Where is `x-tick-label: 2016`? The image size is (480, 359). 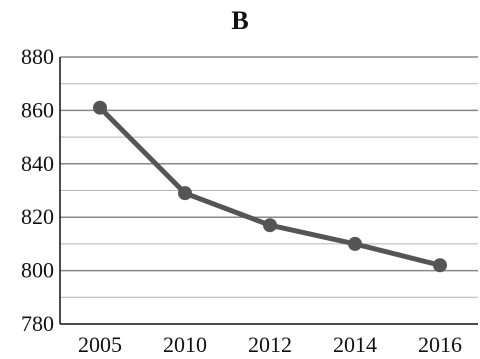 x-tick-label: 2016 is located at coordinates (440, 344).